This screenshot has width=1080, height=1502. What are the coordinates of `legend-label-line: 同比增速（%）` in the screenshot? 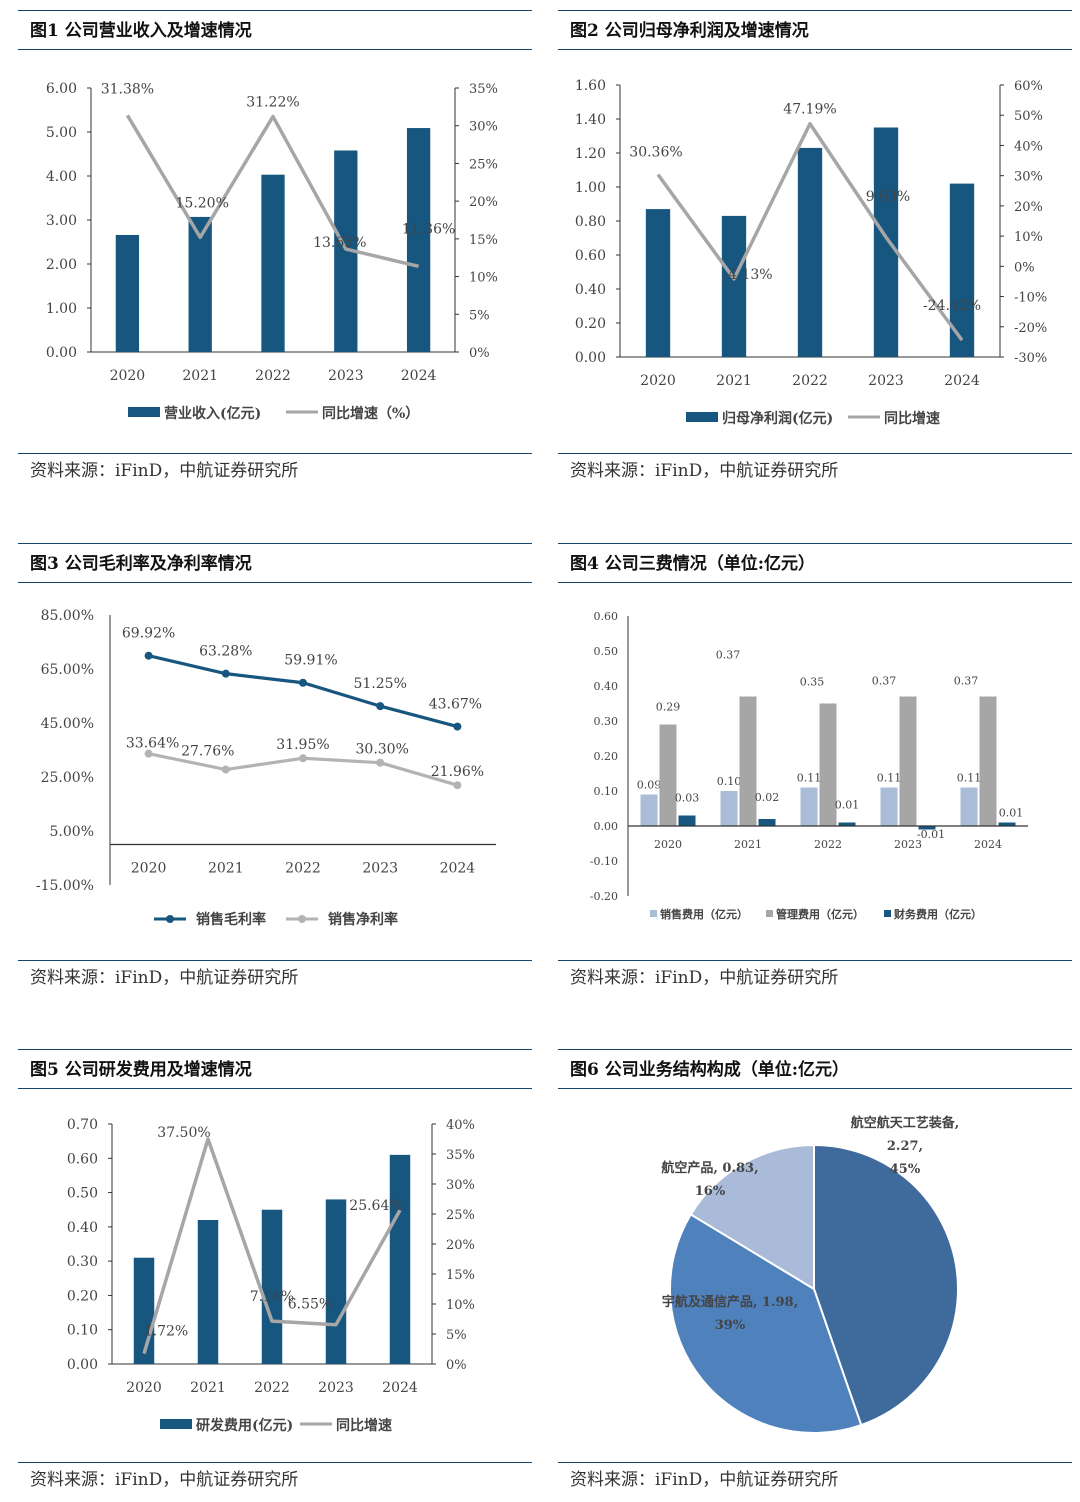 It's located at (370, 413).